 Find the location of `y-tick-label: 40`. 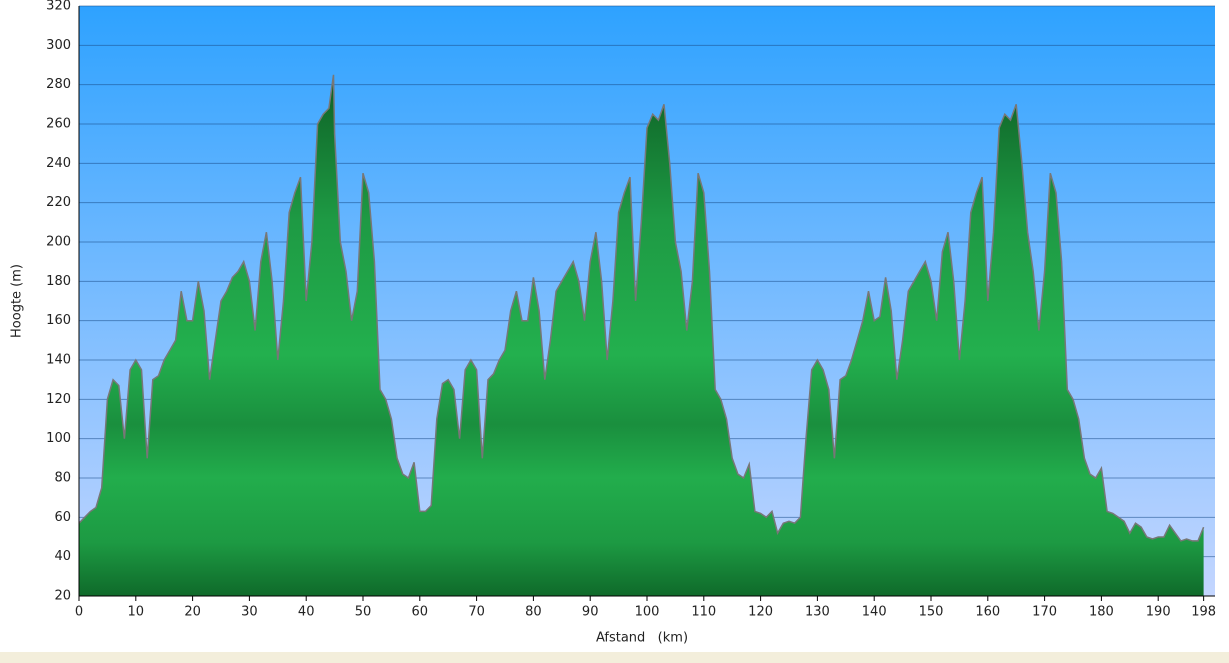

y-tick-label: 40 is located at coordinates (62, 556).